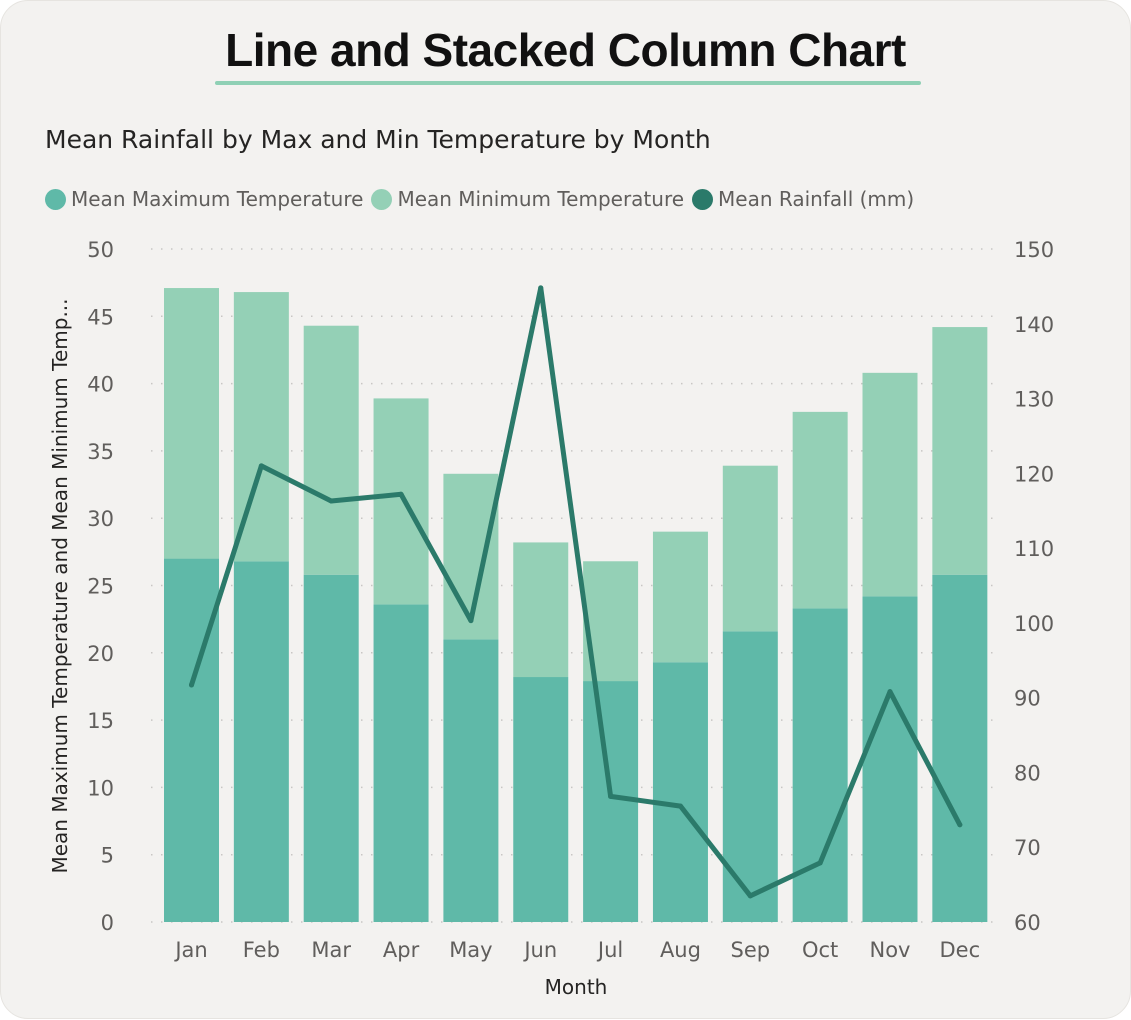 Image resolution: width=1131 pixels, height=1020 pixels. What do you see at coordinates (1034, 474) in the screenshot?
I see `y2-tick-label: 120` at bounding box center [1034, 474].